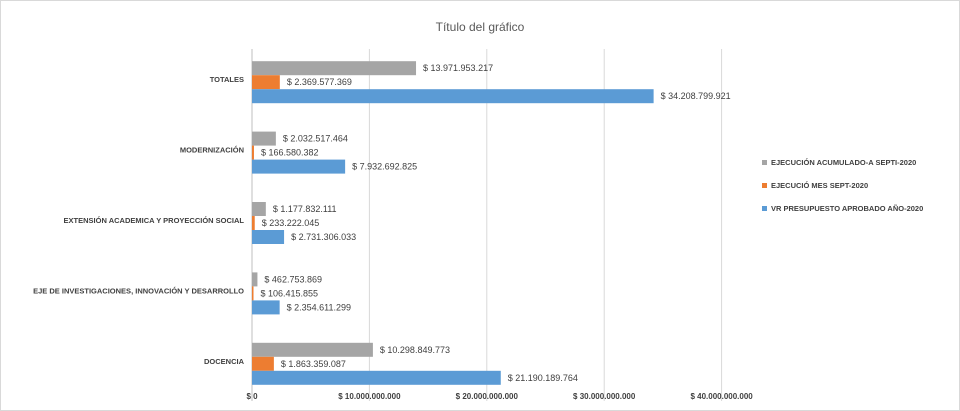  What do you see at coordinates (369, 396) in the screenshot?
I see `x-tick-label: $ 10.000.000.000` at bounding box center [369, 396].